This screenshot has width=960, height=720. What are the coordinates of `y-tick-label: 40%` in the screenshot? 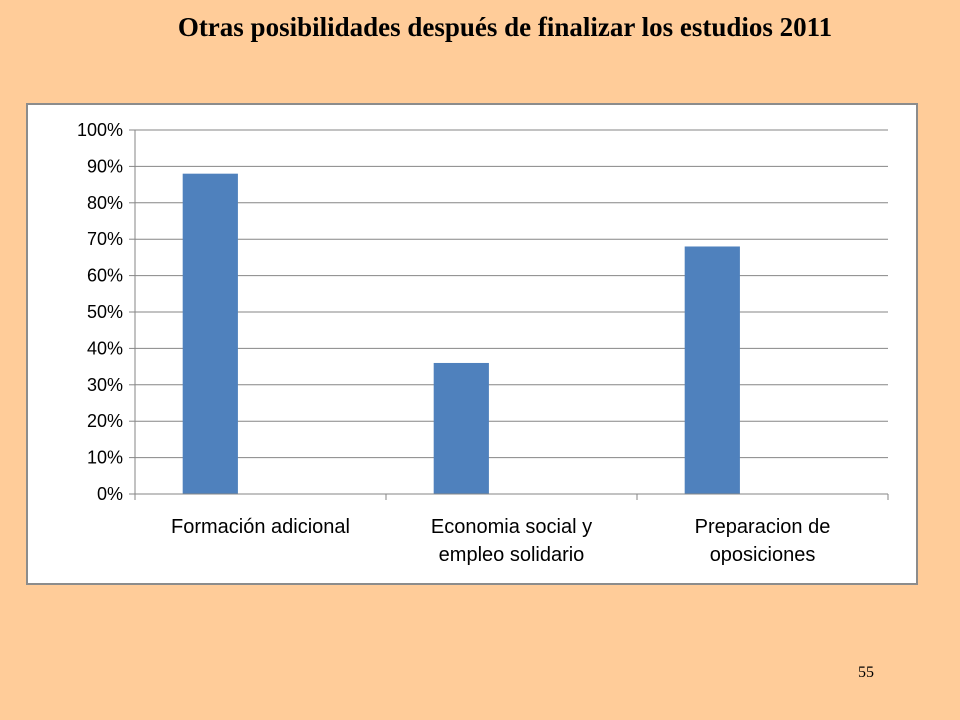 It's located at (105, 348).